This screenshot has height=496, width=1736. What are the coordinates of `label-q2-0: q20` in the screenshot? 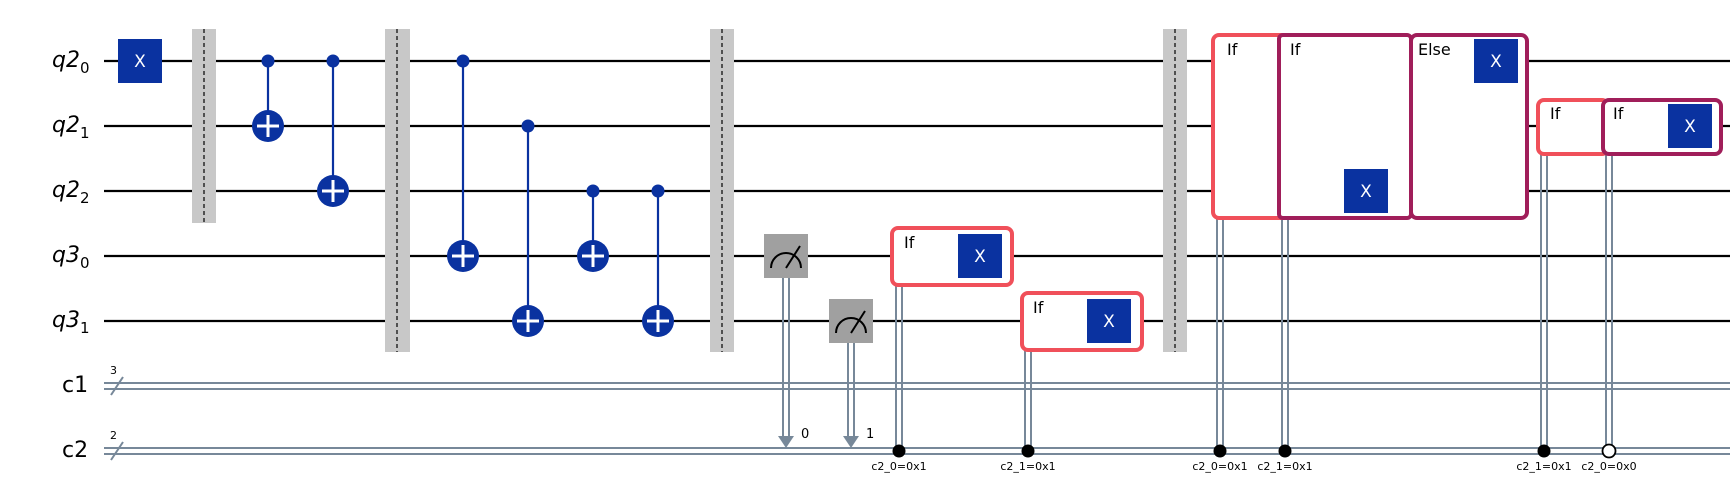 It's located at (71, 62).